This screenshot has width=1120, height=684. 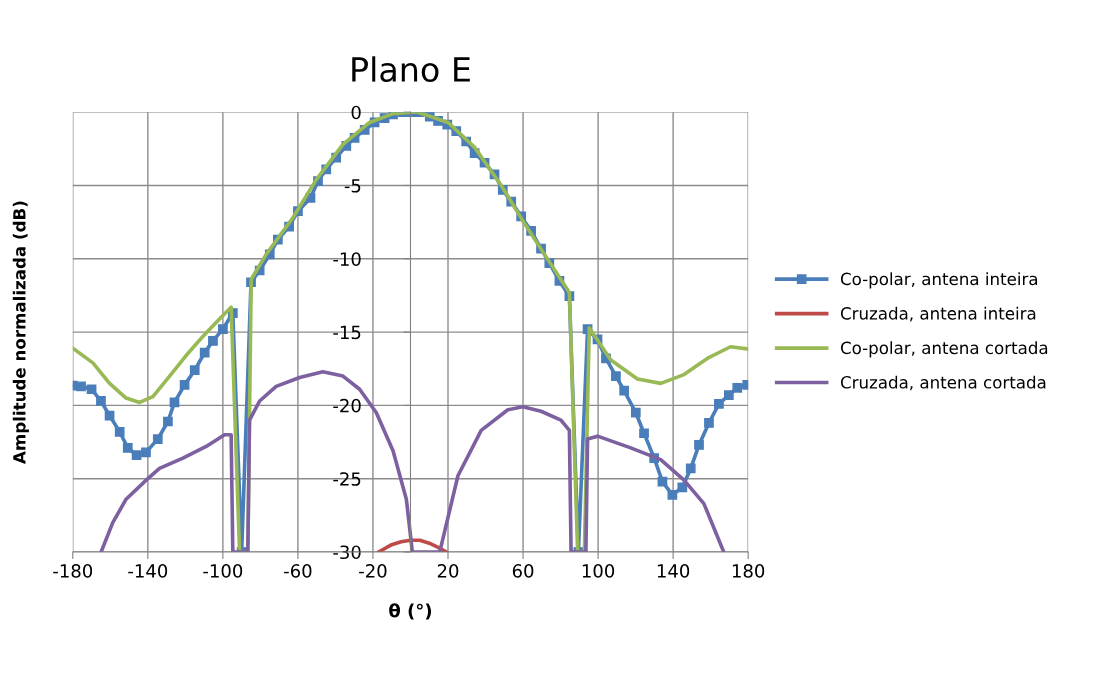 I want to click on x-tick-label: 140, so click(x=673, y=571).